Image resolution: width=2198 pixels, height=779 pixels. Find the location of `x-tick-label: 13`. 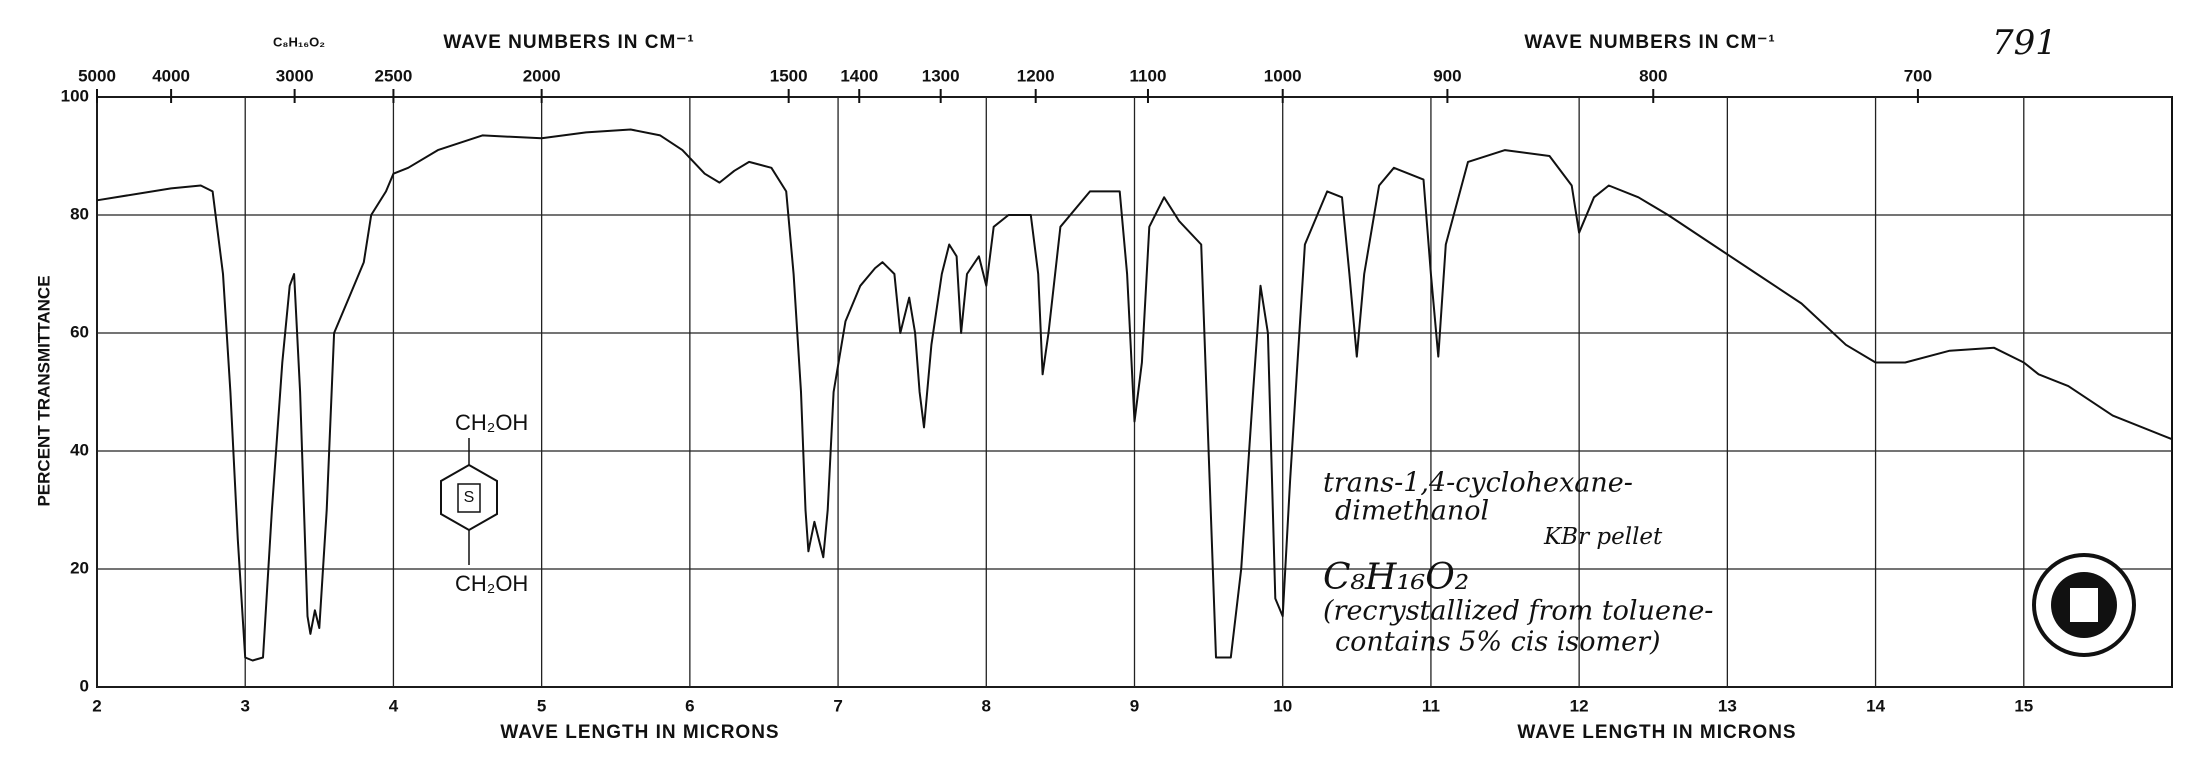

x-tick-label: 13 is located at coordinates (1727, 705).